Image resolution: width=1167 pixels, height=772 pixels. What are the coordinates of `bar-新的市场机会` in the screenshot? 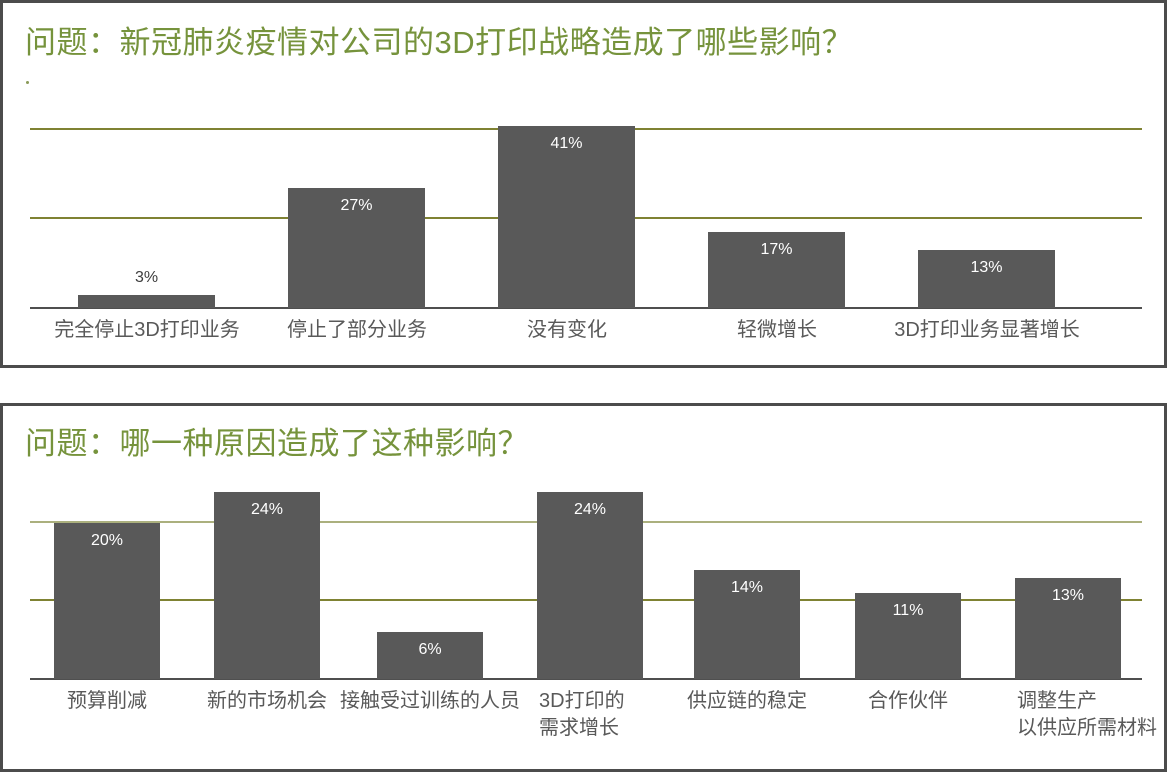 It's located at (267, 585).